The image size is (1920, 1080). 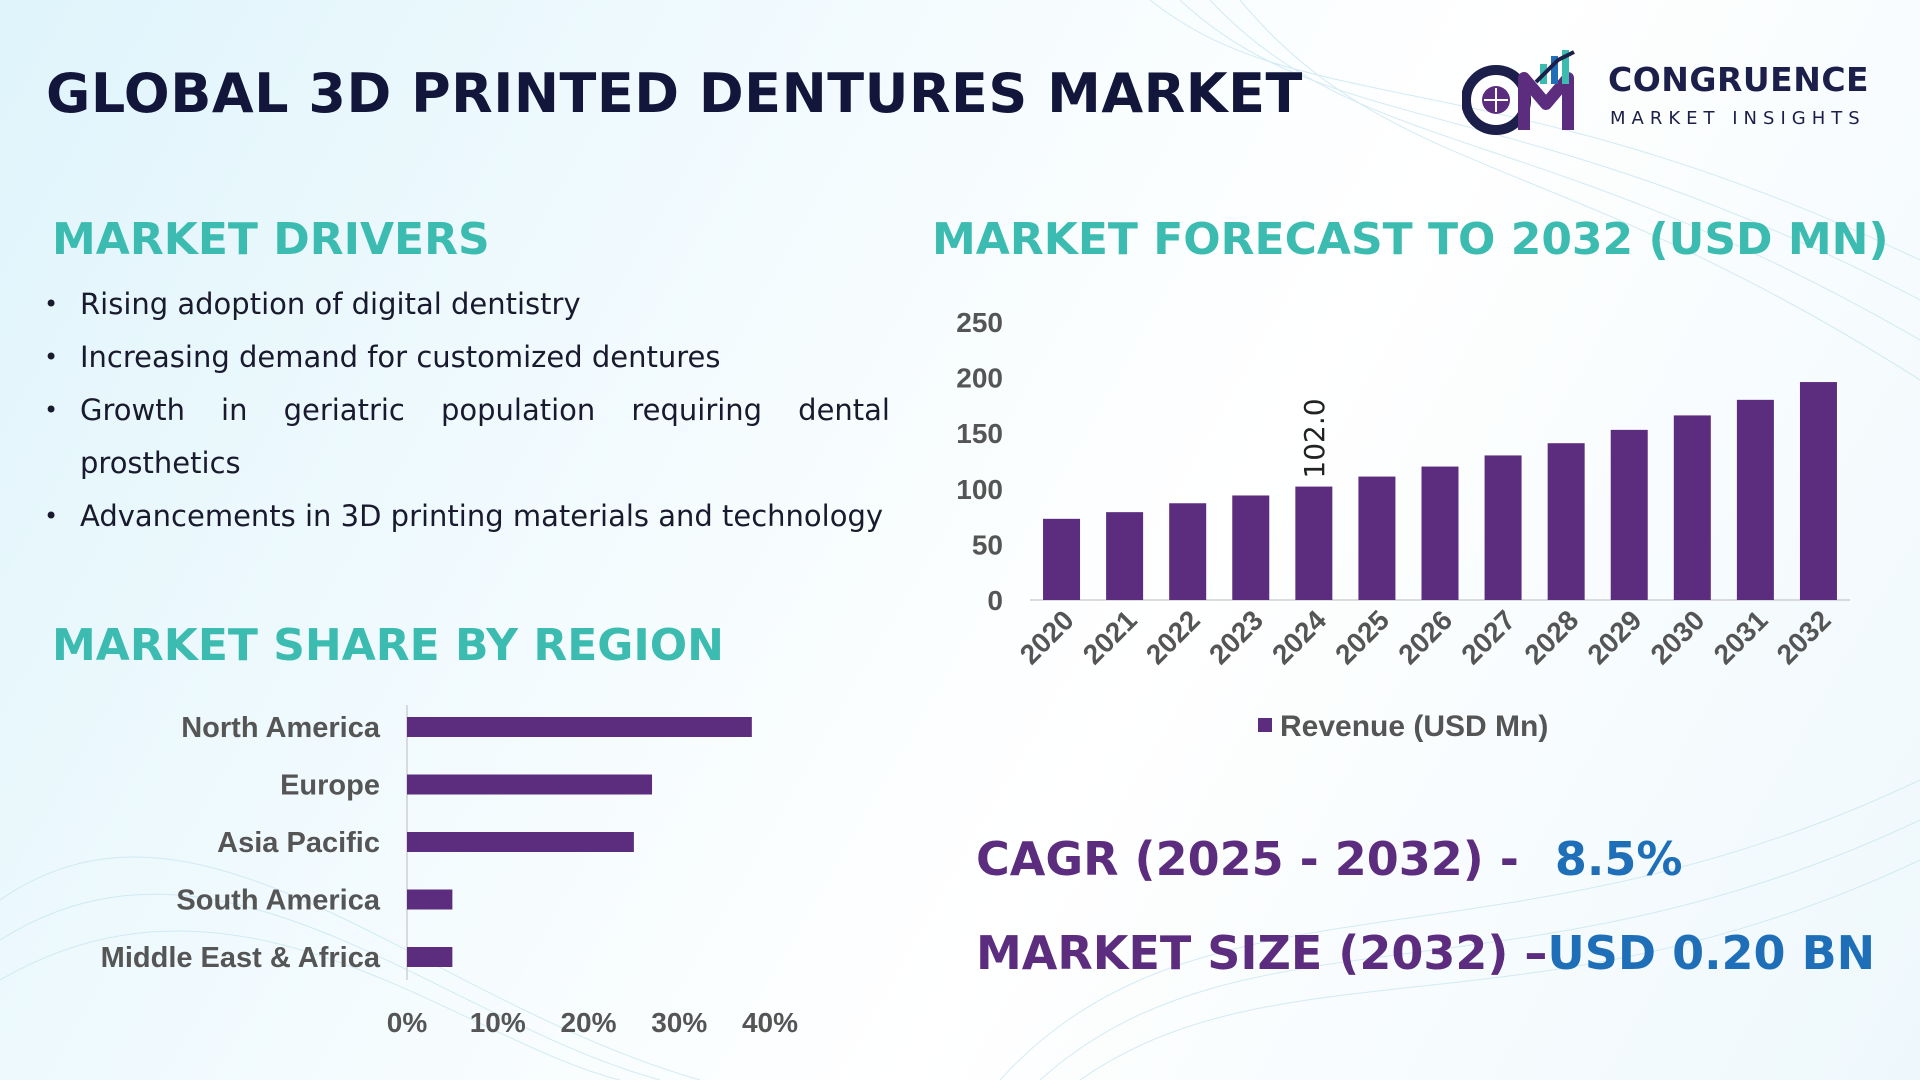 I want to click on cagr-stat: CAGR (2025 - 2032) - 8.5%, so click(x=1329, y=859).